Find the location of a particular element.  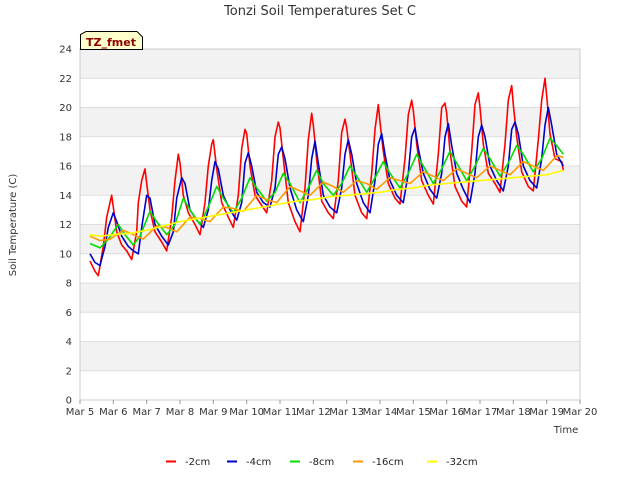

legend-label: -4cm is located at coordinates (258, 462).